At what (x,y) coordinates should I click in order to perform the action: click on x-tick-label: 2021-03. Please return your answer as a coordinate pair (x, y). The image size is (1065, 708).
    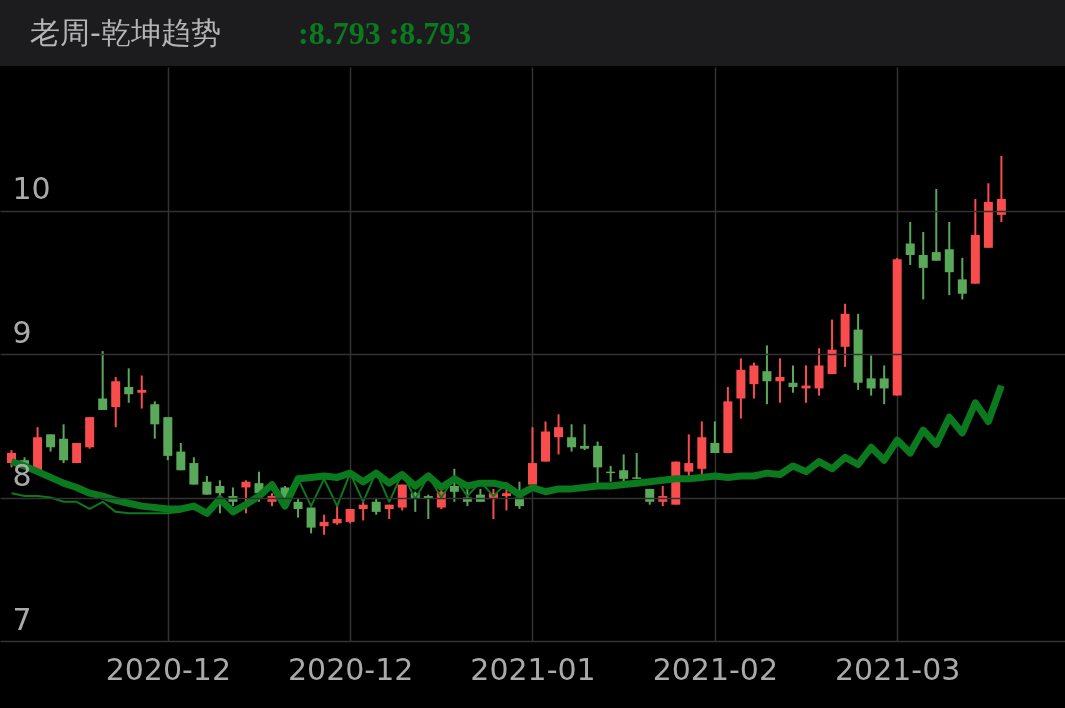
    Looking at the image, I should click on (898, 669).